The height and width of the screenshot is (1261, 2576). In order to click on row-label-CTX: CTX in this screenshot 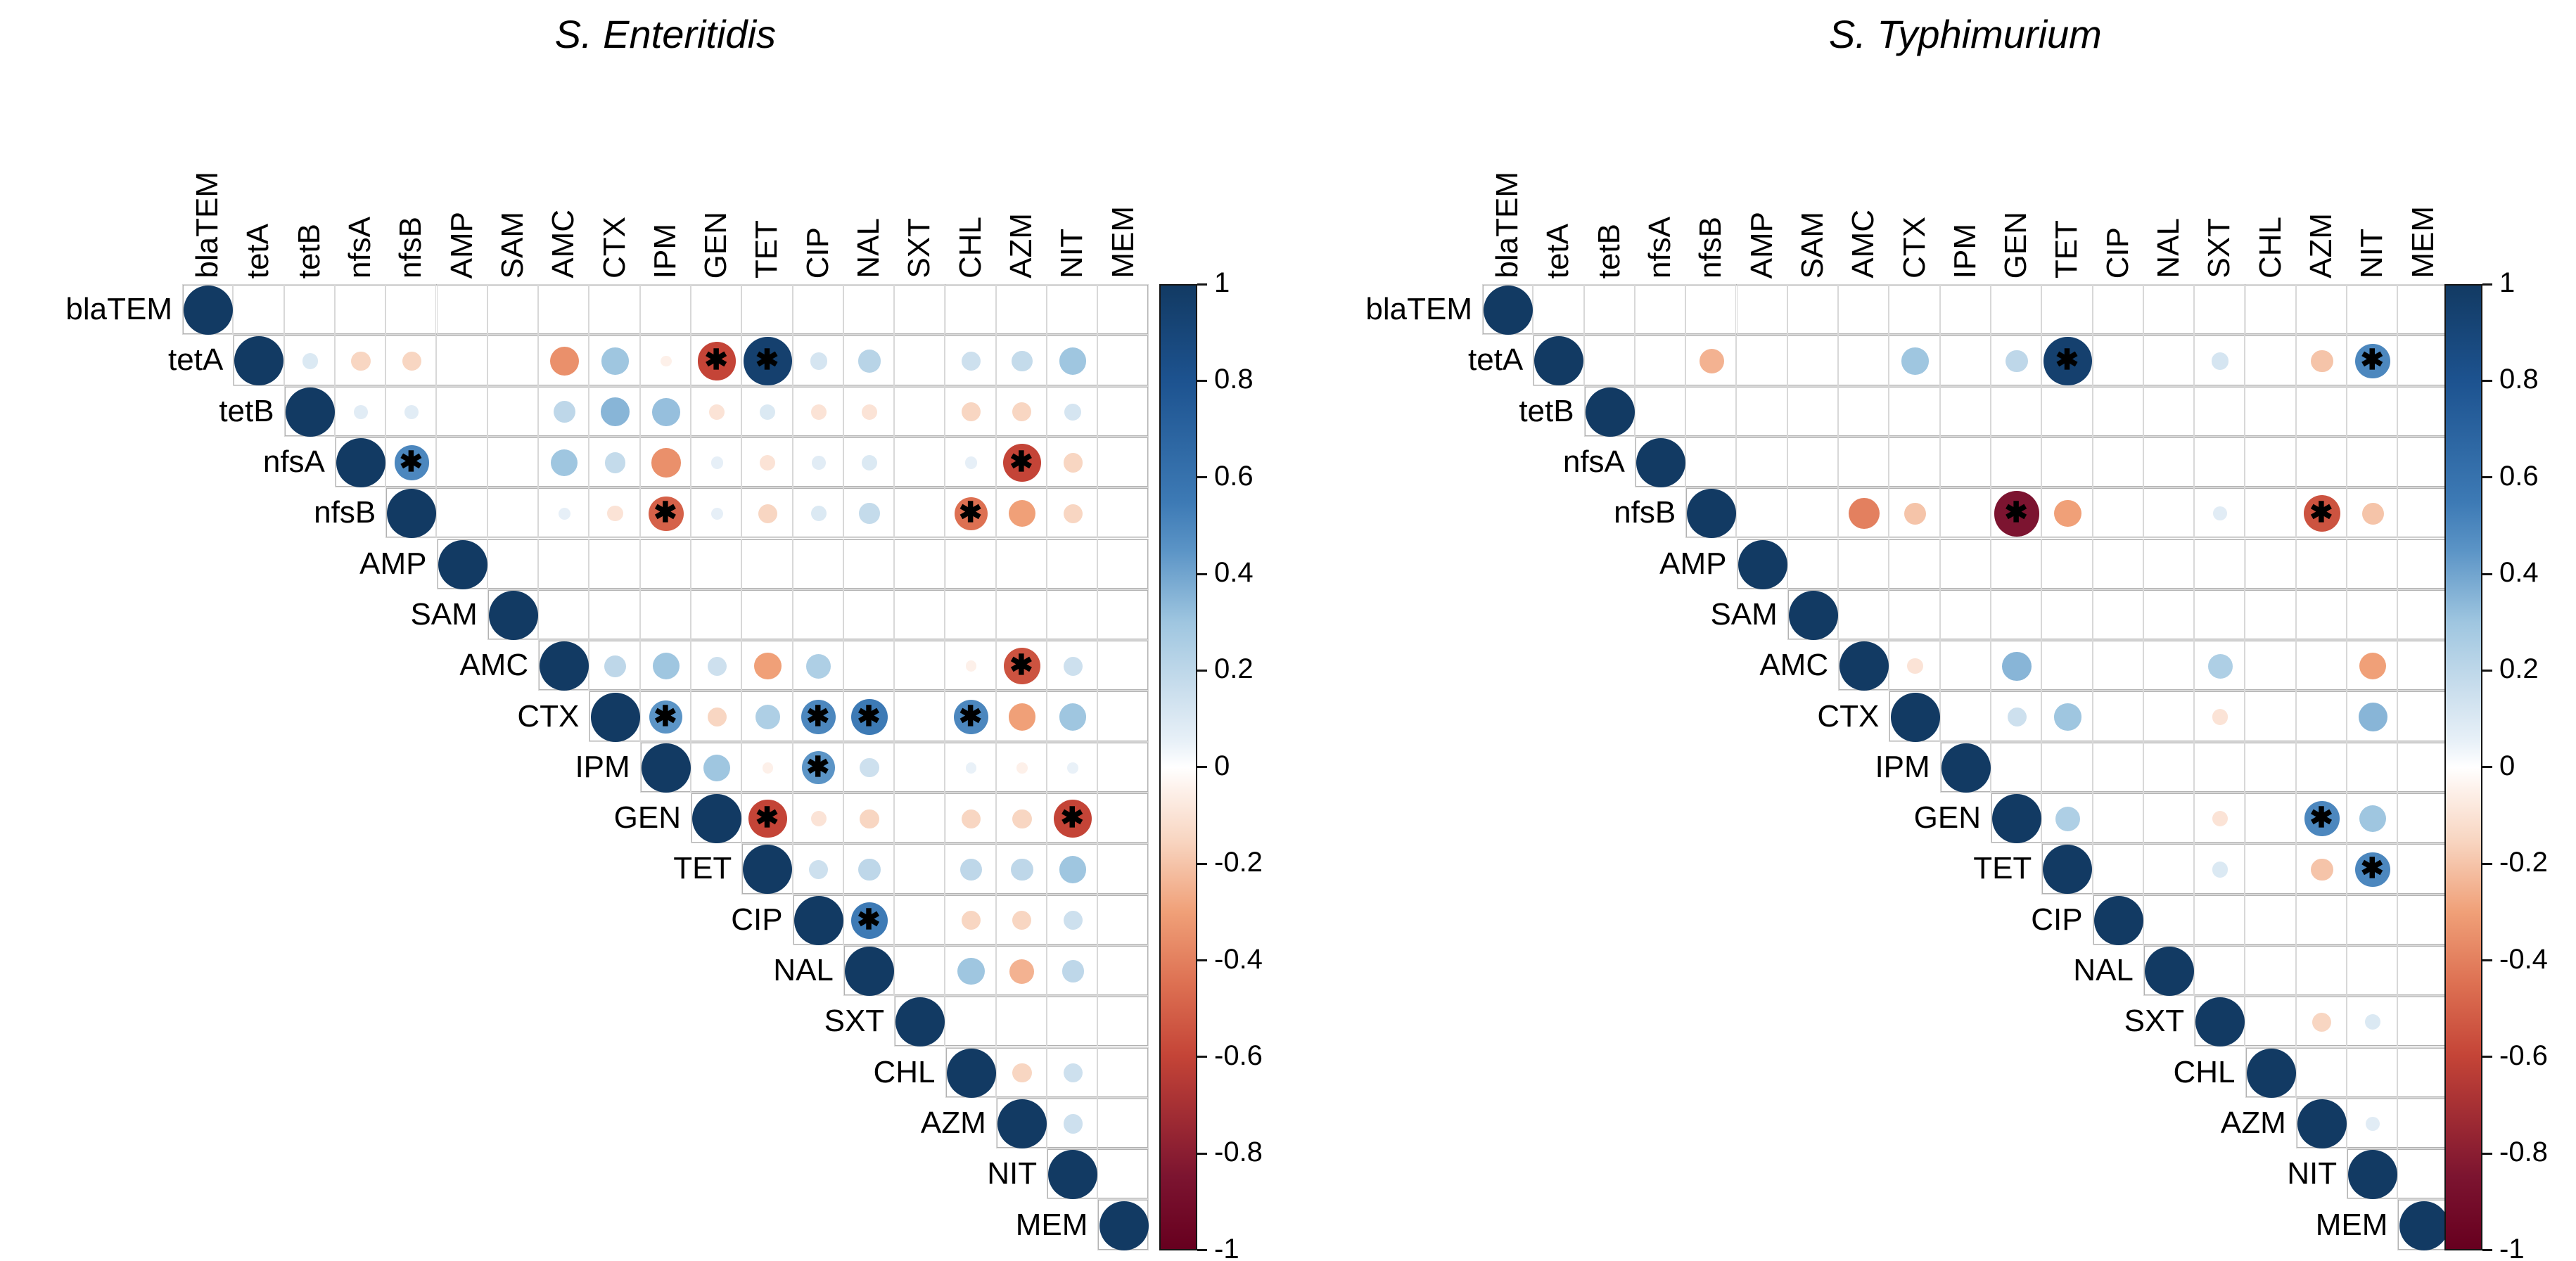, I will do `click(548, 716)`.